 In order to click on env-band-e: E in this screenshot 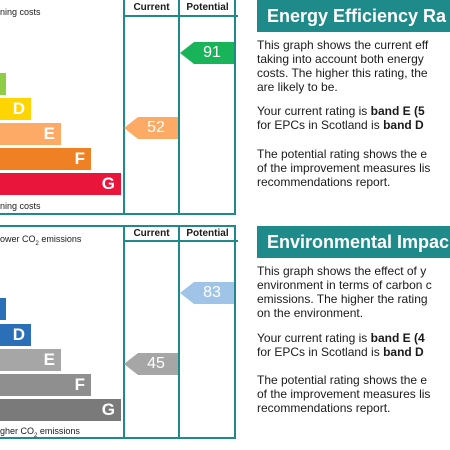, I will do `click(30, 360)`.